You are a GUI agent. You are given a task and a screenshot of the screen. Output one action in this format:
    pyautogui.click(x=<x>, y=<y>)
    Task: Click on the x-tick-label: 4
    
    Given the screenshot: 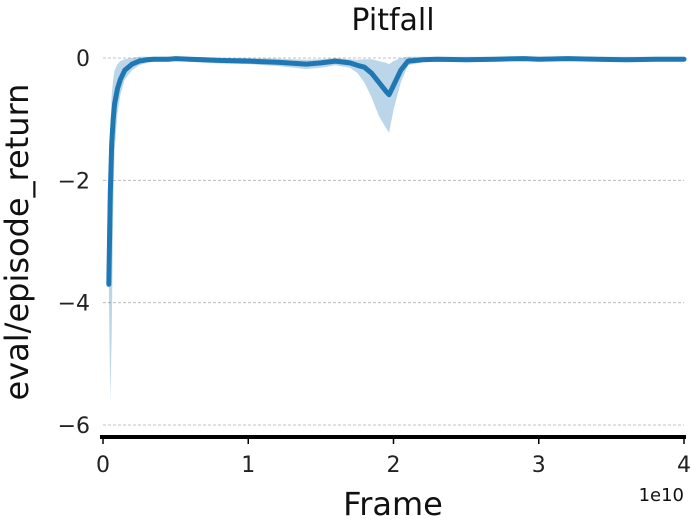 What is the action you would take?
    pyautogui.click(x=684, y=465)
    